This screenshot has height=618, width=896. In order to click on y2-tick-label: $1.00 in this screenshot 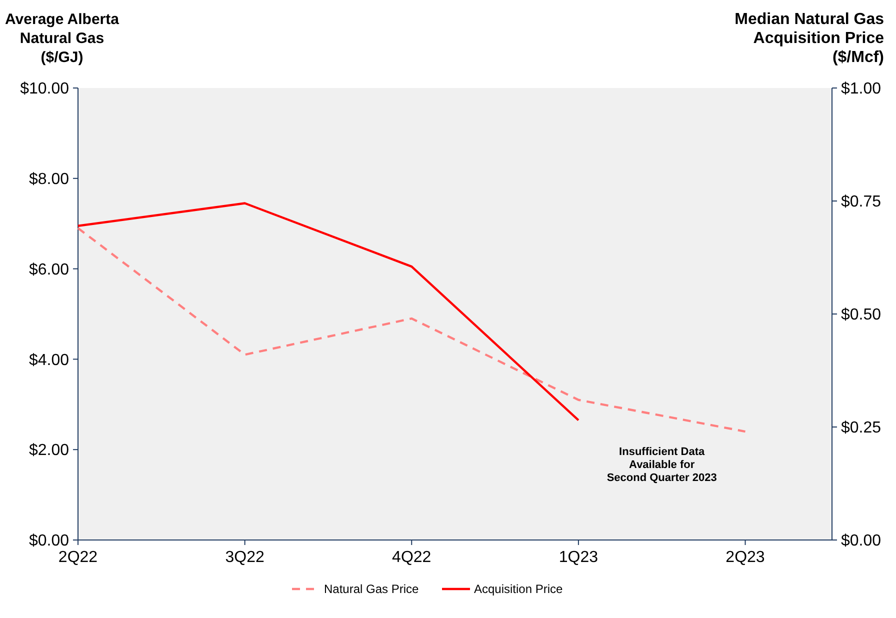, I will do `click(861, 89)`.